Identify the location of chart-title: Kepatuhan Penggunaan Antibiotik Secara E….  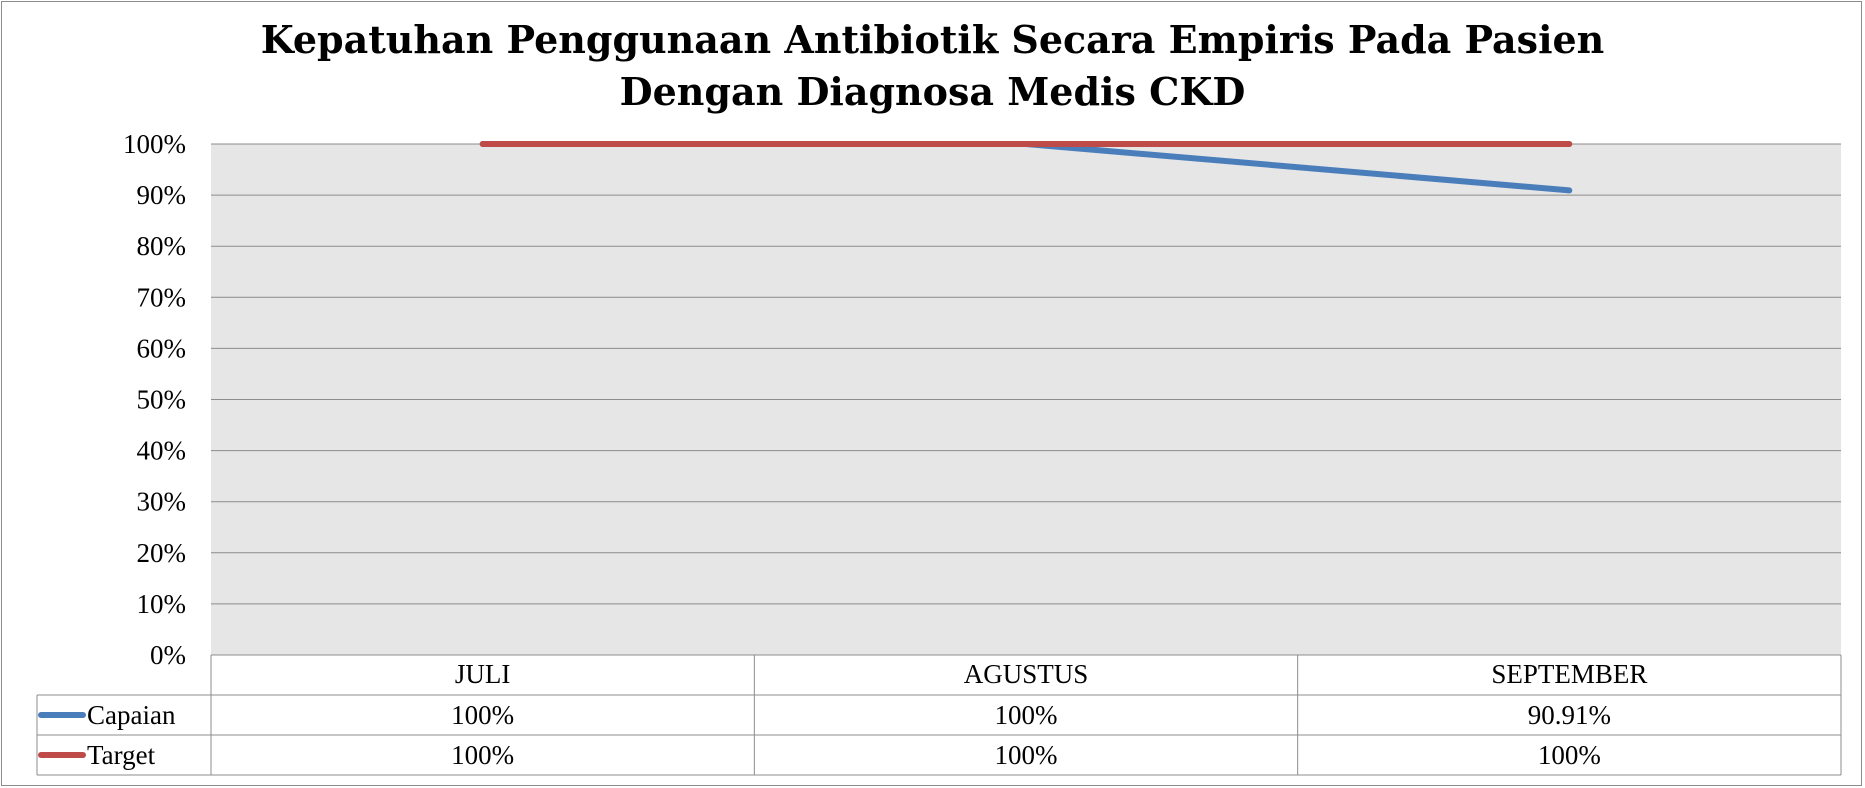
(932, 66).